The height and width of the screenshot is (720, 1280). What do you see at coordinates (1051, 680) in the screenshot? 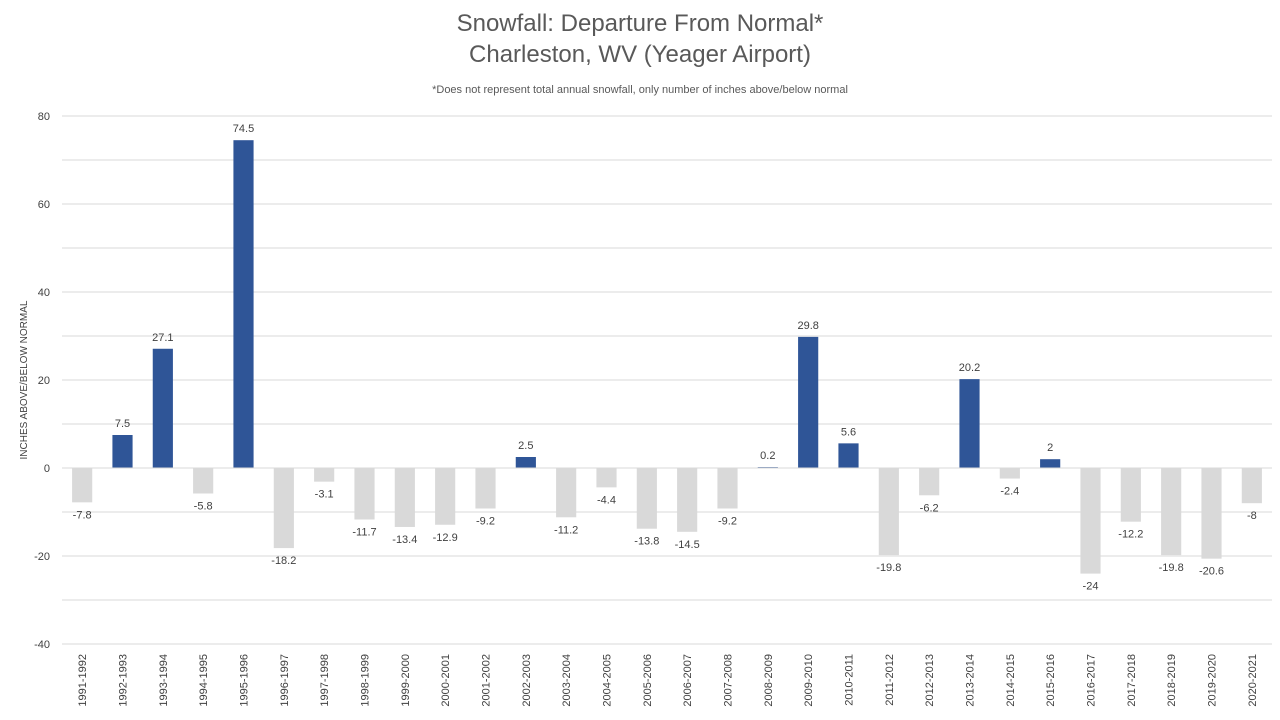
I see `x-tick-label: 2015-2016` at bounding box center [1051, 680].